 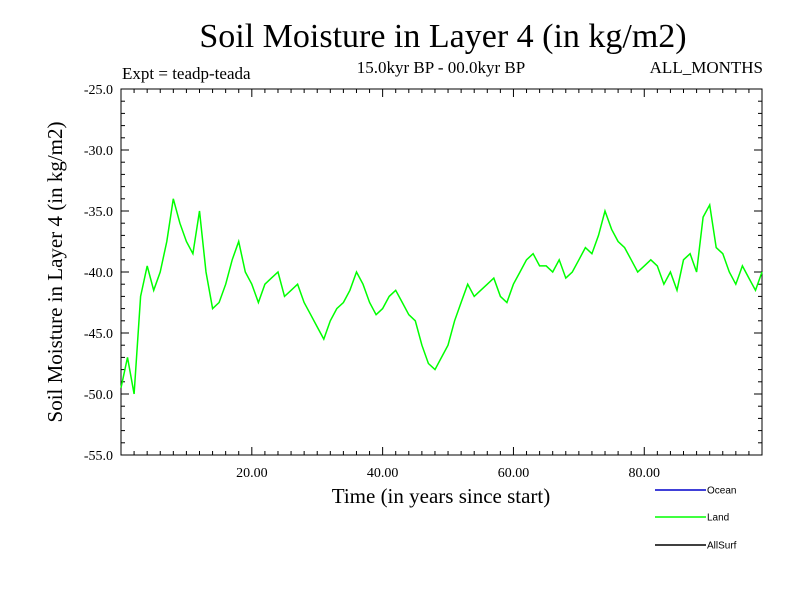 I want to click on x-tick-label: 40.00, so click(x=383, y=473).